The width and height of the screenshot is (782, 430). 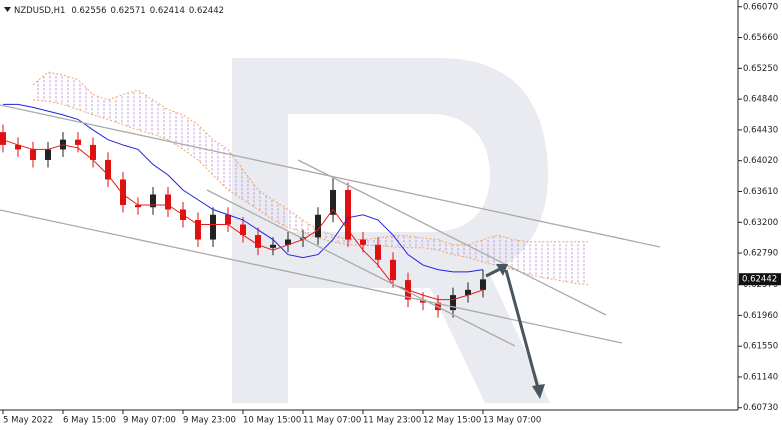 I want to click on x-tick-label: 5 May 2022, so click(x=28, y=421).